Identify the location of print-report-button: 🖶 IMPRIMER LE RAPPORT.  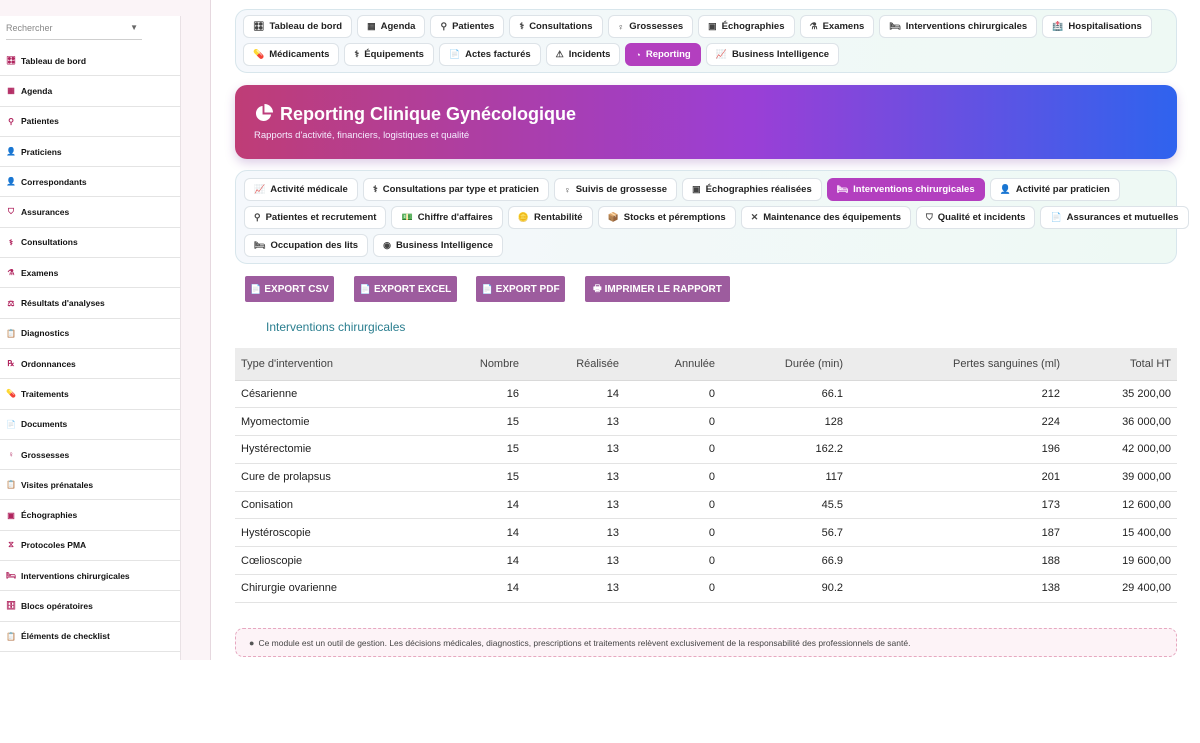
(657, 289).